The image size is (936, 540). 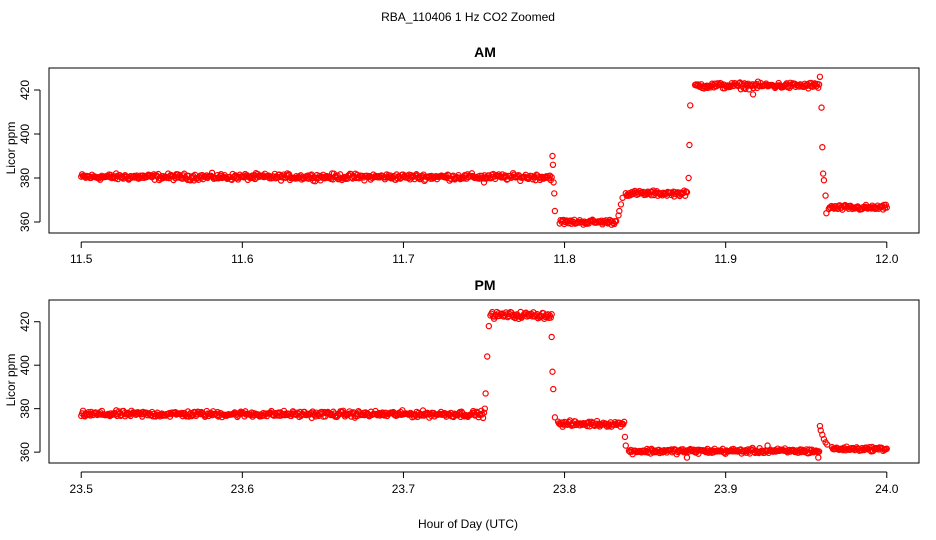 What do you see at coordinates (242, 259) in the screenshot?
I see `x-tick-label: 11.6` at bounding box center [242, 259].